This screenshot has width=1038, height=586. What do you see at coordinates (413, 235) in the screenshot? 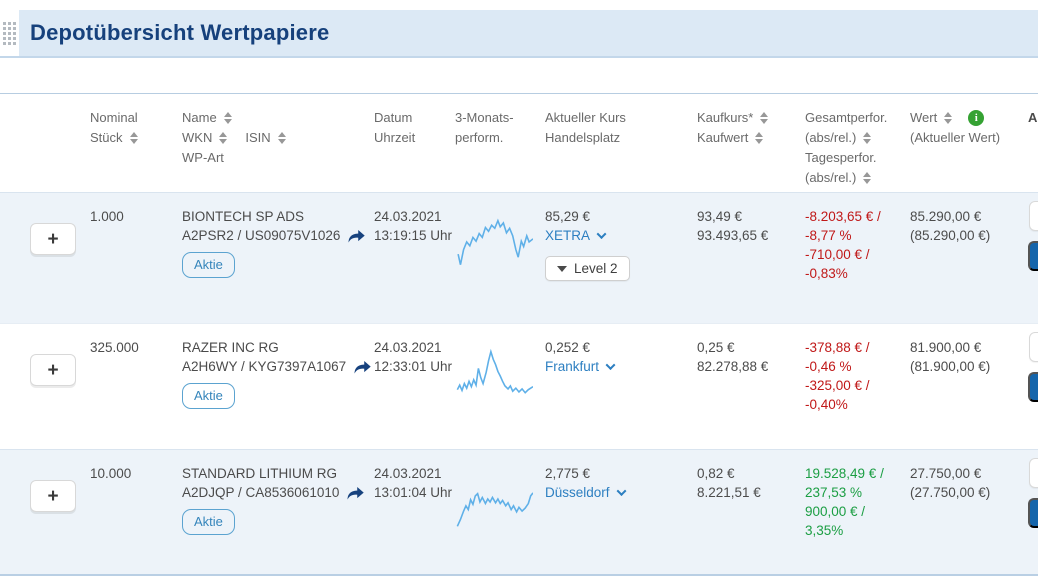
I see `time: 13:19:15 Uhr` at bounding box center [413, 235].